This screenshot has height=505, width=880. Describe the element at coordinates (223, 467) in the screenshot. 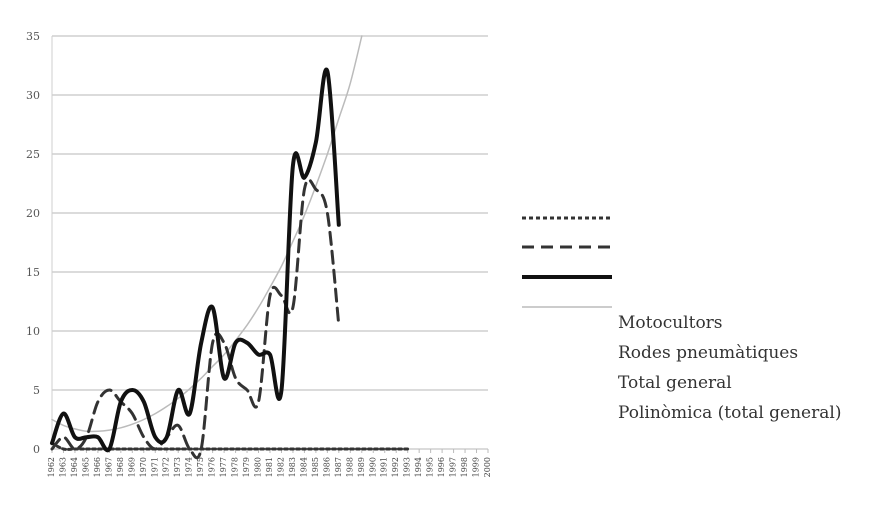

I see `x-tick-label: 1977` at that location.